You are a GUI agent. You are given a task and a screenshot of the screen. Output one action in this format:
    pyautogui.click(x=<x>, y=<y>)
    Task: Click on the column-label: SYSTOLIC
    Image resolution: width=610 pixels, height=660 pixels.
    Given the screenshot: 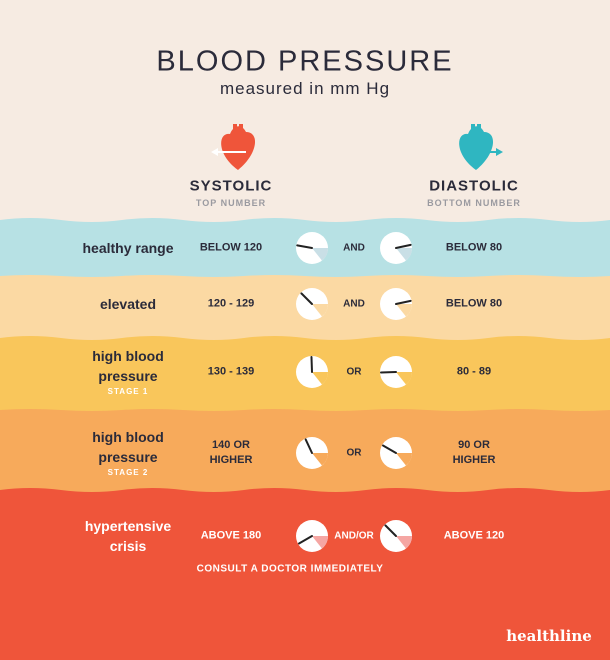 What is the action you would take?
    pyautogui.click(x=231, y=186)
    